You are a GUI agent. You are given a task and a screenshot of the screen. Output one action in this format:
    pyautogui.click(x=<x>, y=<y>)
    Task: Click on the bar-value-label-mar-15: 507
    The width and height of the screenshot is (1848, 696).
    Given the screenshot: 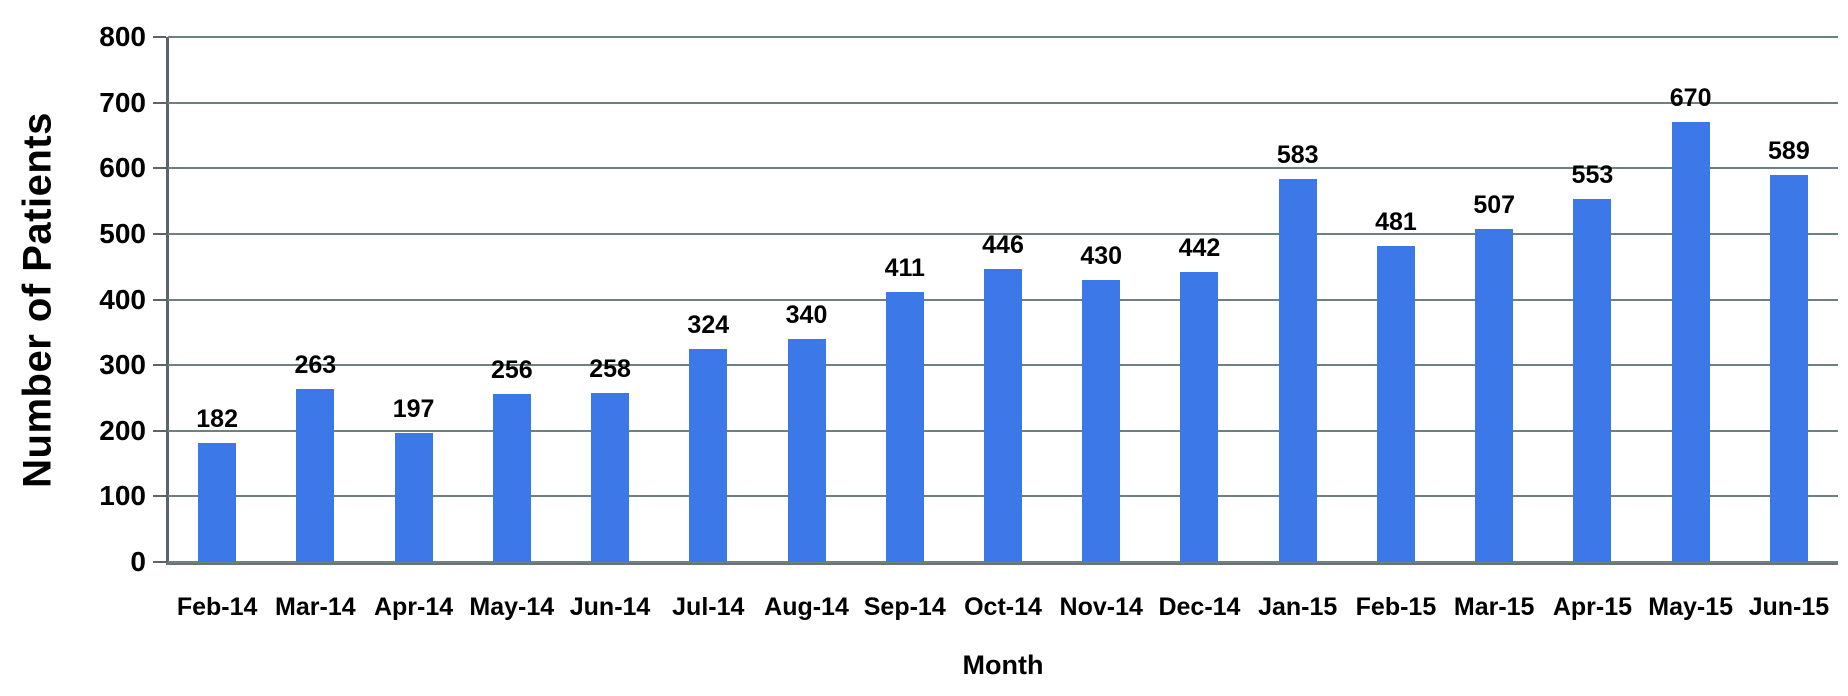 What is the action you would take?
    pyautogui.click(x=1494, y=205)
    